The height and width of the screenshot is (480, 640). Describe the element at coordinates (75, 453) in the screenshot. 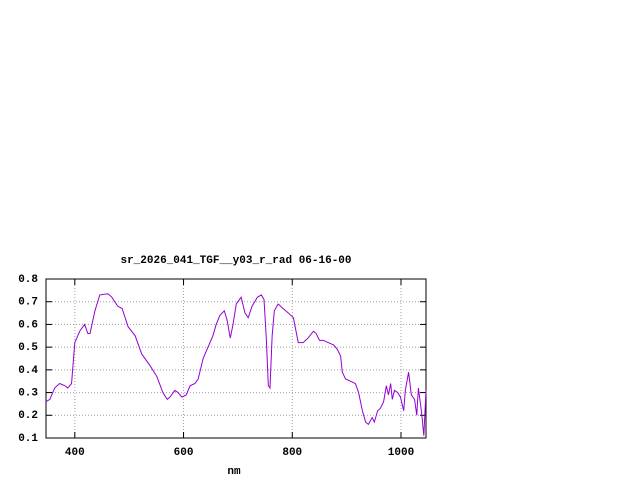

I see `x-tick-label: 400` at that location.